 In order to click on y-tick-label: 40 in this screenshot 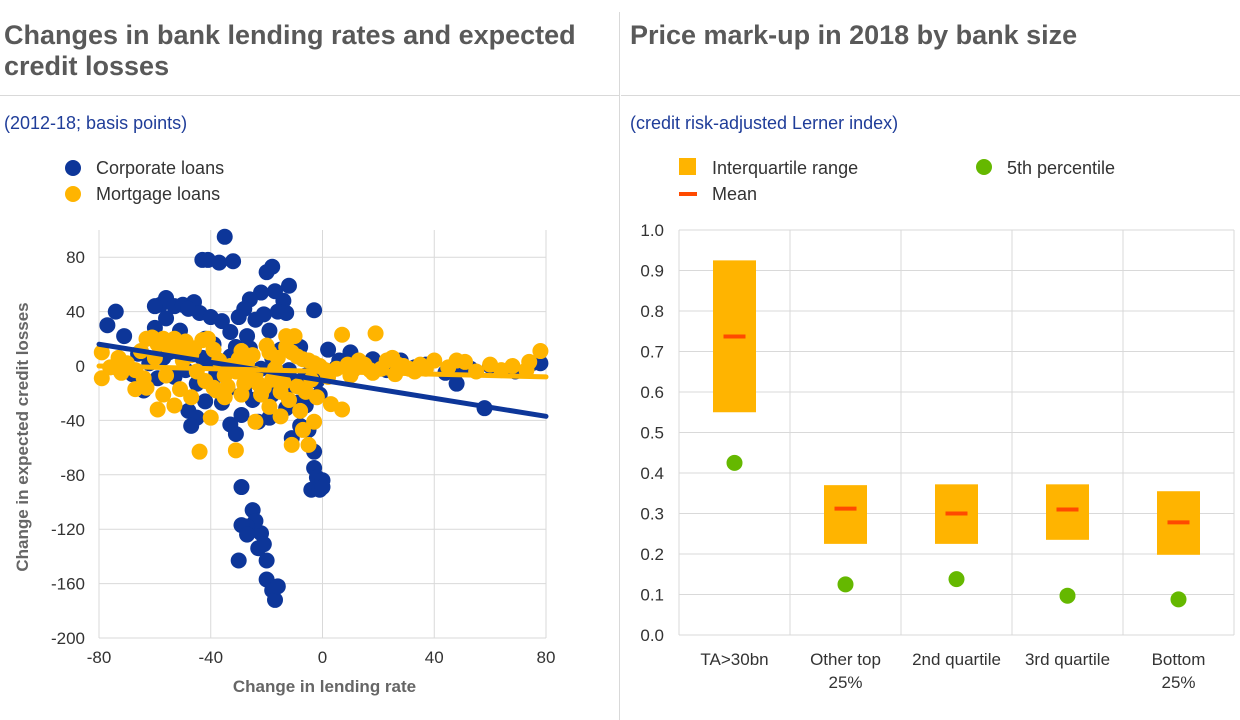, I will do `click(75, 312)`.